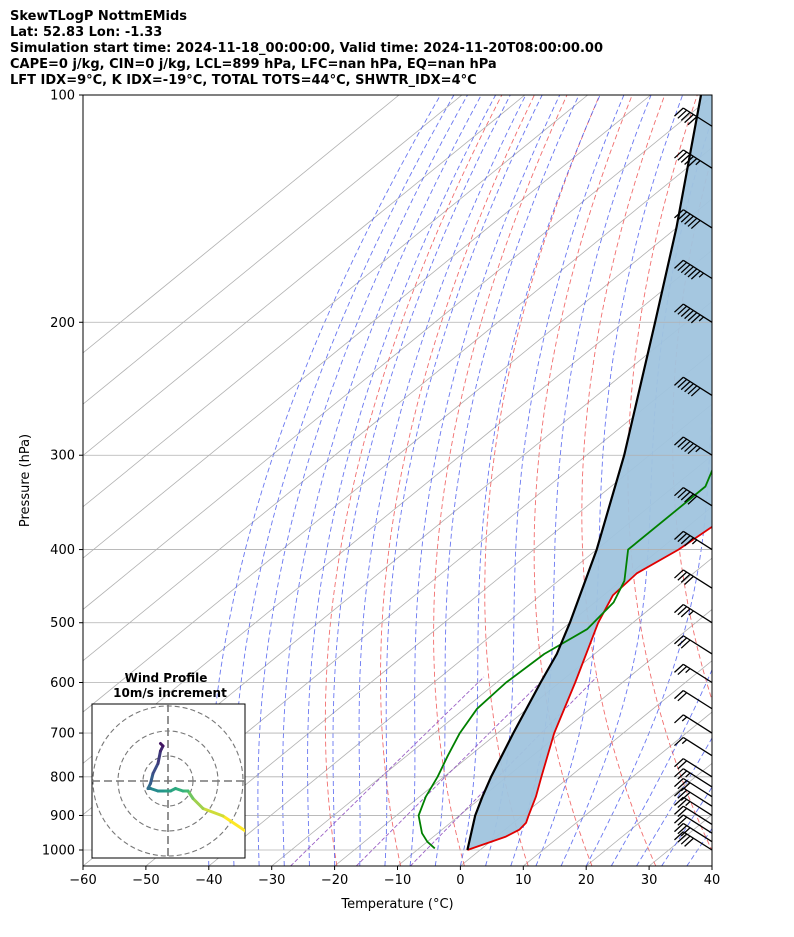 This screenshot has width=794, height=937. Describe the element at coordinates (523, 880) in the screenshot. I see `x-tick-label: 10` at that location.